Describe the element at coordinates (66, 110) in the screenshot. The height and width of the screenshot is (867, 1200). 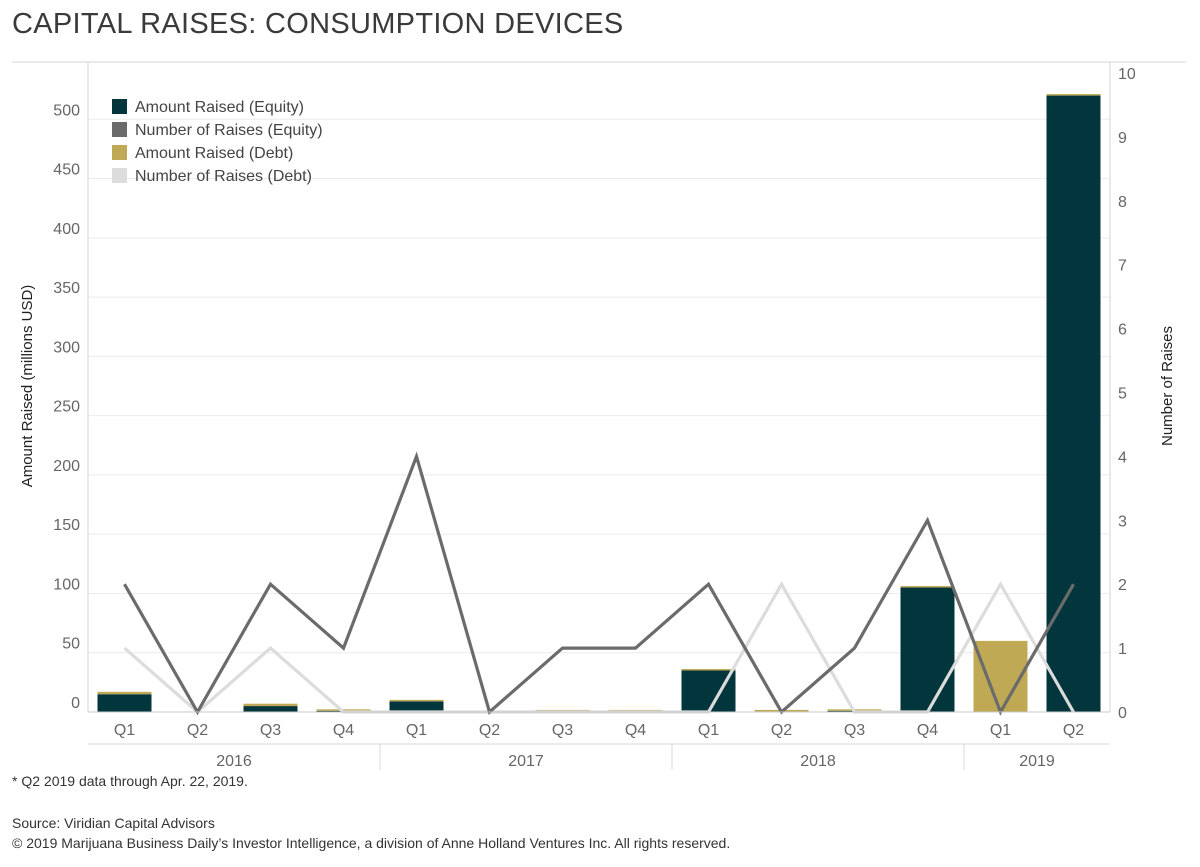
I see `y-tick-label: 500` at that location.